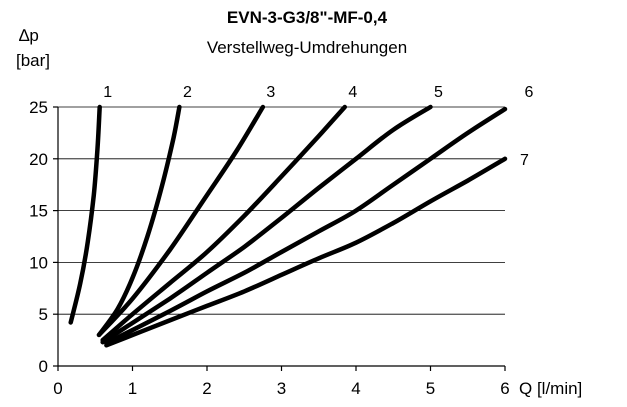 The width and height of the screenshot is (627, 407). I want to click on y-tick-label: 0, so click(43, 366).